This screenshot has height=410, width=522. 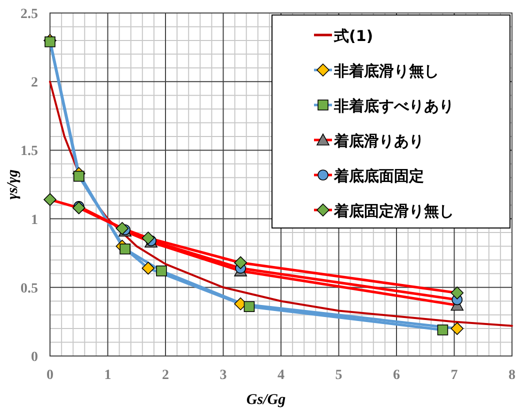 I want to click on y-tick-label: 0.5, so click(x=29, y=288).